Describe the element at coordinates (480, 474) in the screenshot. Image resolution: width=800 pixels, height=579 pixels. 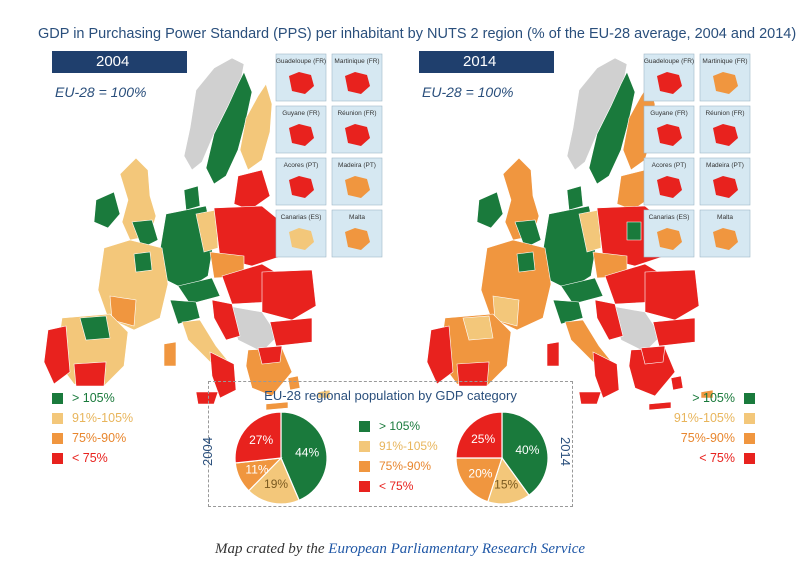
I see `pie-slice-label: 20%` at that location.